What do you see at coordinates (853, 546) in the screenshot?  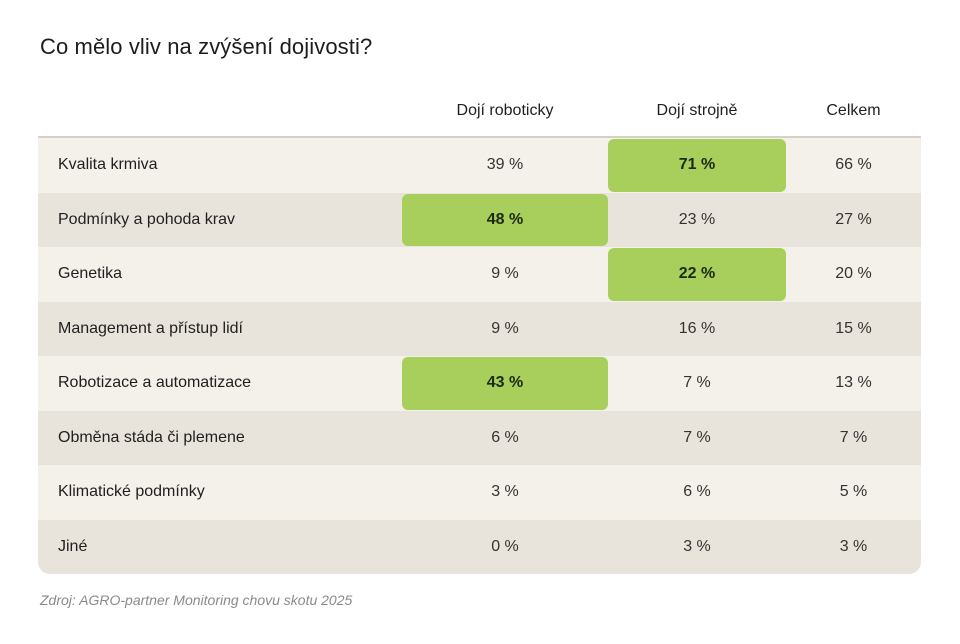 I see `value-cell-total: 3 %` at bounding box center [853, 546].